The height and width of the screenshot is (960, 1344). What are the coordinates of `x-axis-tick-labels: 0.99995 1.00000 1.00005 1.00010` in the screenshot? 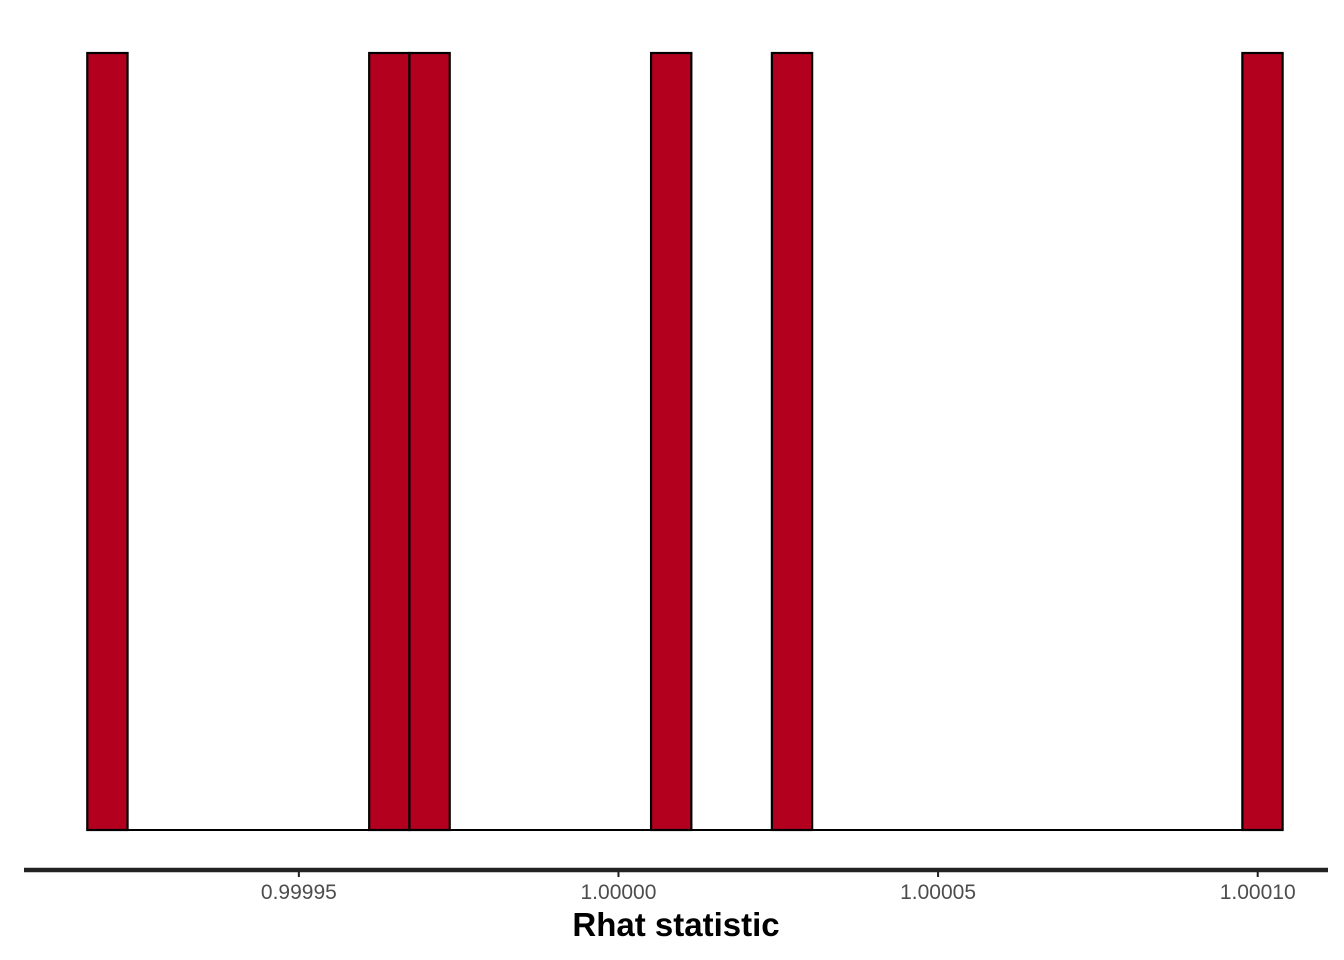 It's located at (778, 892).